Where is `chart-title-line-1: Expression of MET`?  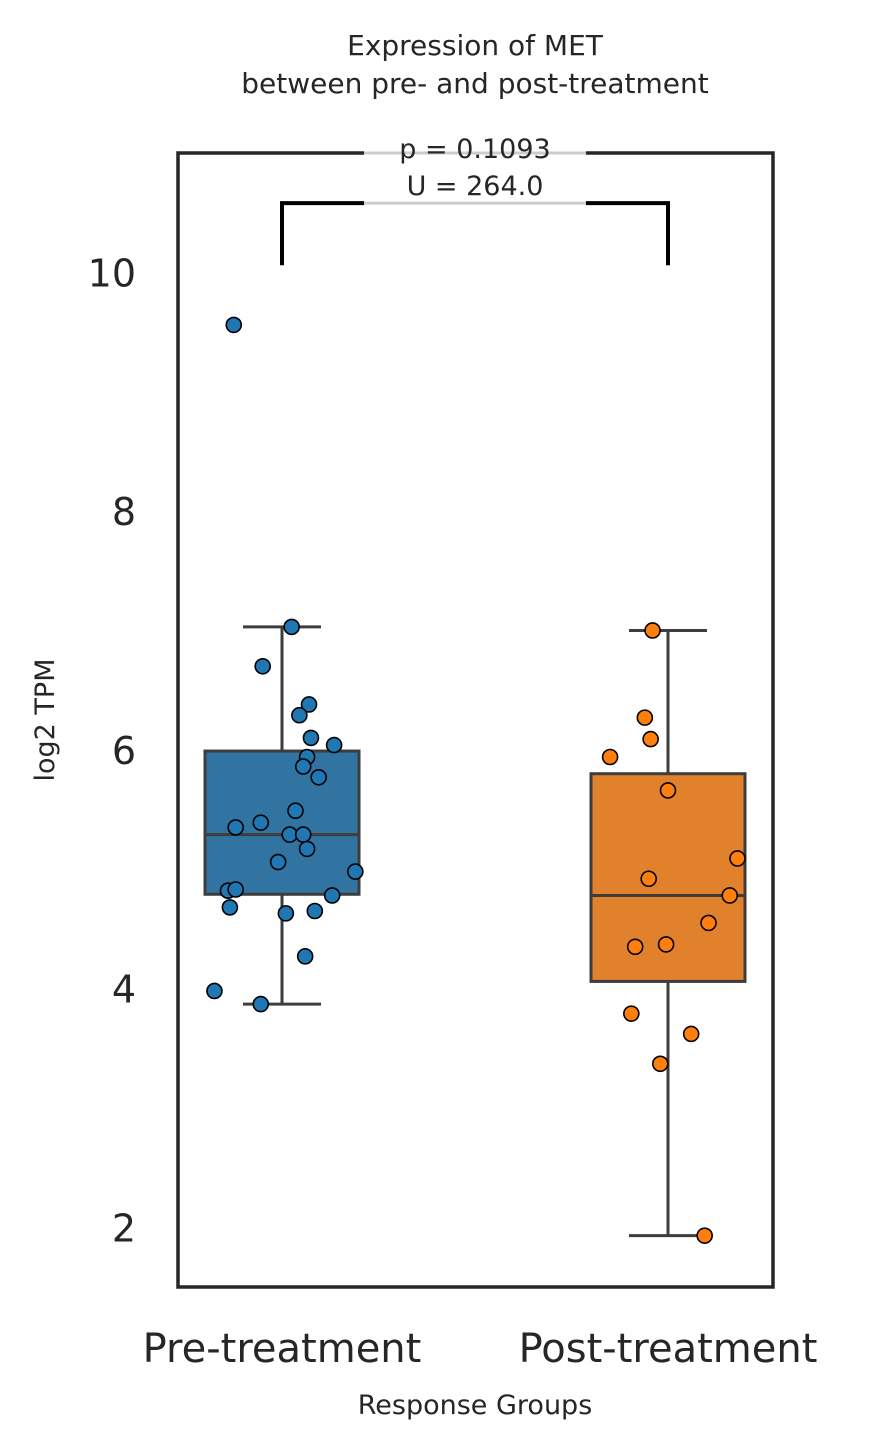
chart-title-line-1: Expression of MET is located at coordinates (475, 45).